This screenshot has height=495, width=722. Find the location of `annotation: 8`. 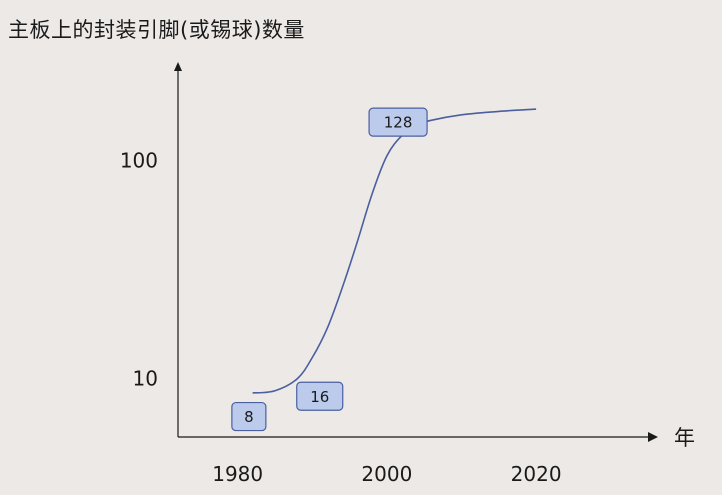

annotation: 8 is located at coordinates (249, 416).